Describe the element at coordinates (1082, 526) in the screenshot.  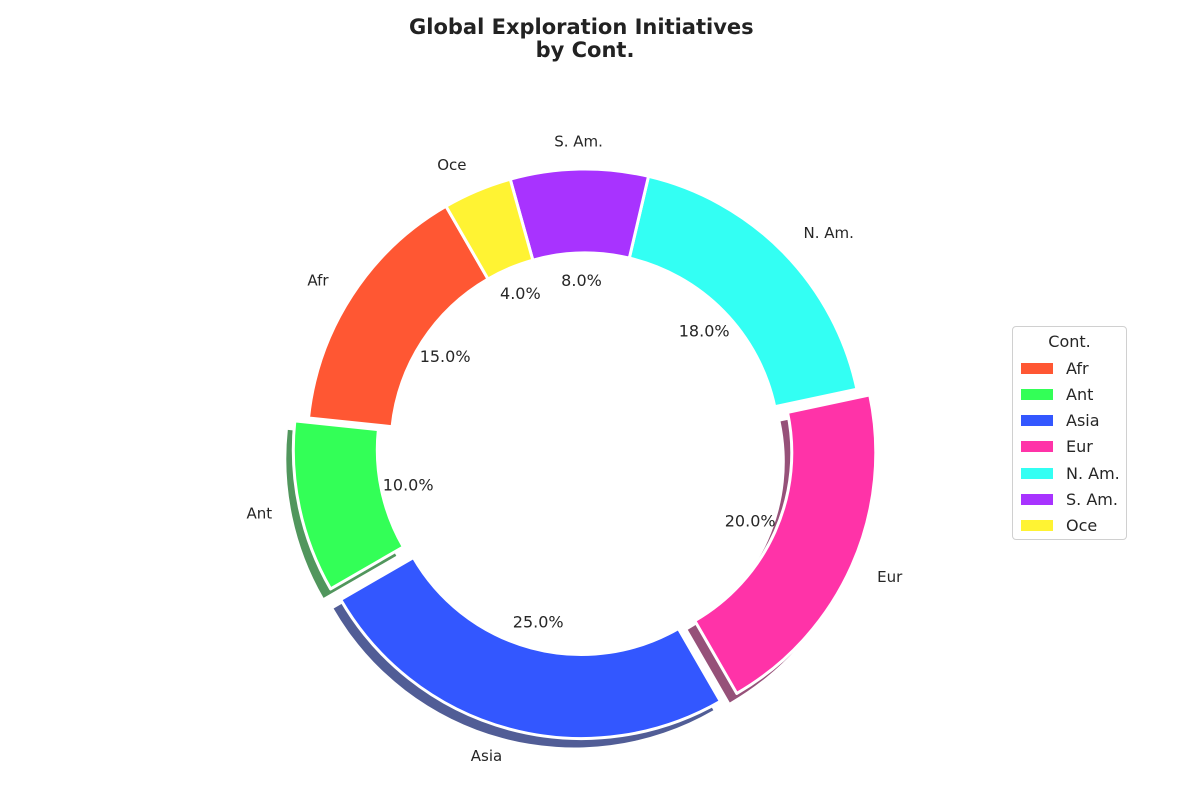
I see `legend-label-oce: Oce` at that location.